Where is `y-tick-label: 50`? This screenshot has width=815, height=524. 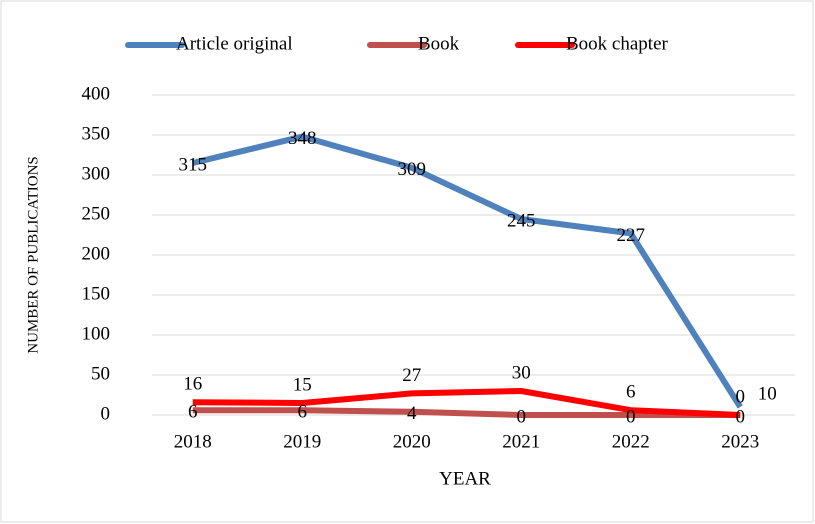 y-tick-label: 50 is located at coordinates (100, 373).